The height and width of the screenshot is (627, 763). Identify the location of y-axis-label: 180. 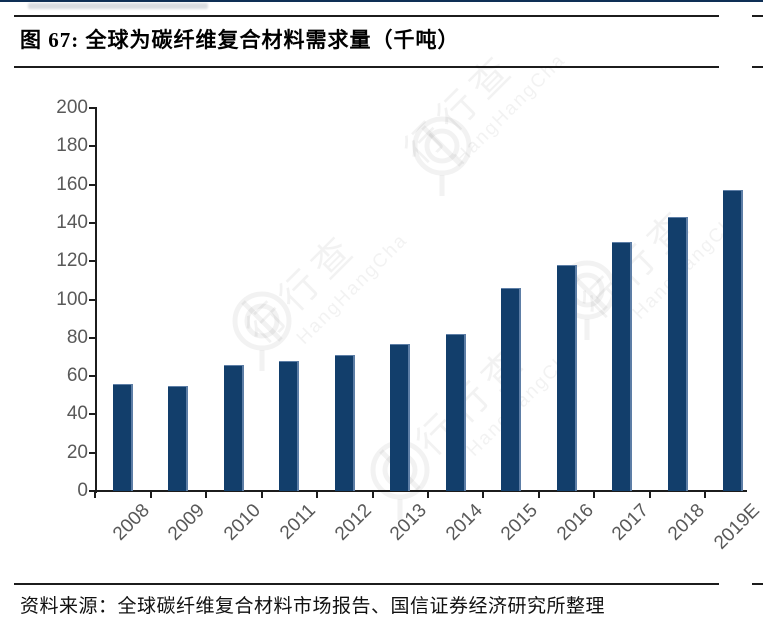
(72, 146).